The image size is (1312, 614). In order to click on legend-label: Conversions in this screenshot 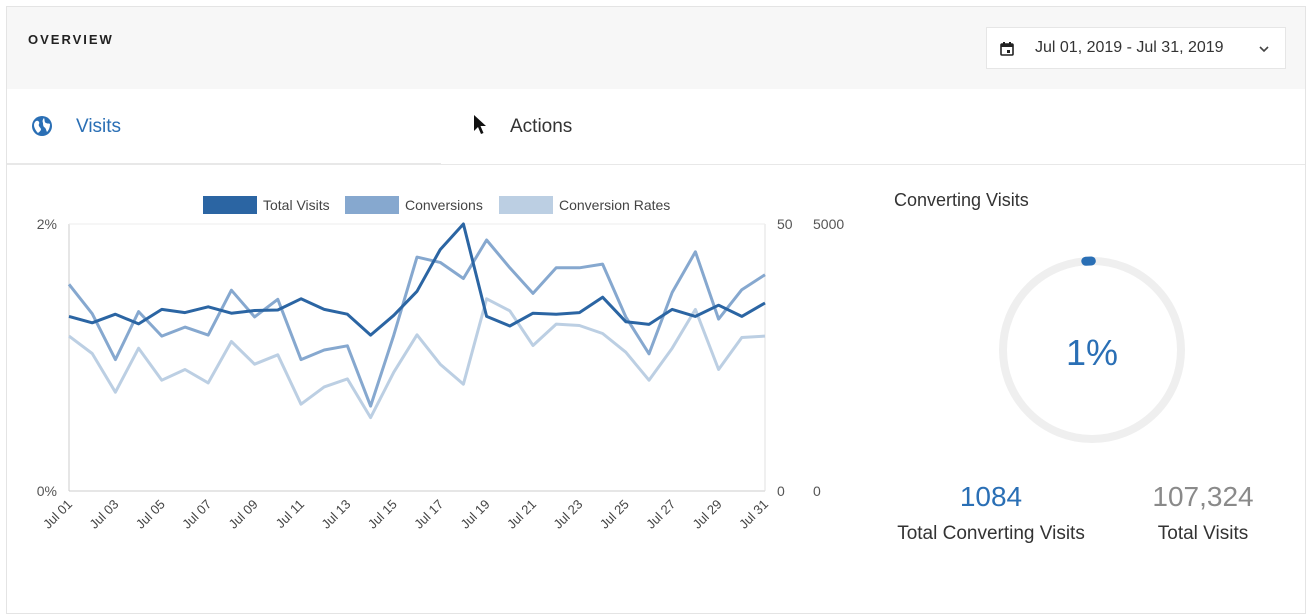, I will do `click(444, 205)`.